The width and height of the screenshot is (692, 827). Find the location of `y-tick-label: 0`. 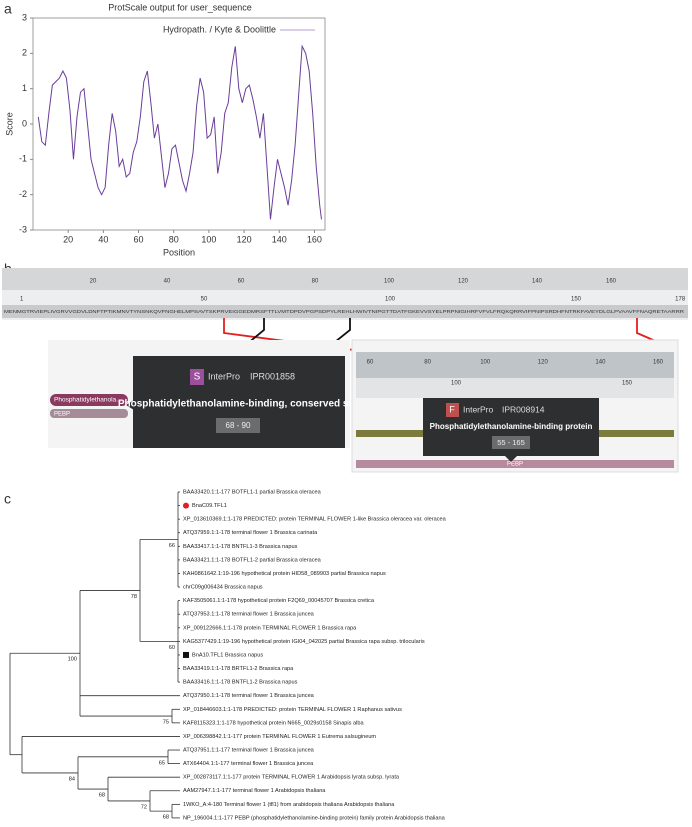

y-tick-label: 0 is located at coordinates (24, 123).